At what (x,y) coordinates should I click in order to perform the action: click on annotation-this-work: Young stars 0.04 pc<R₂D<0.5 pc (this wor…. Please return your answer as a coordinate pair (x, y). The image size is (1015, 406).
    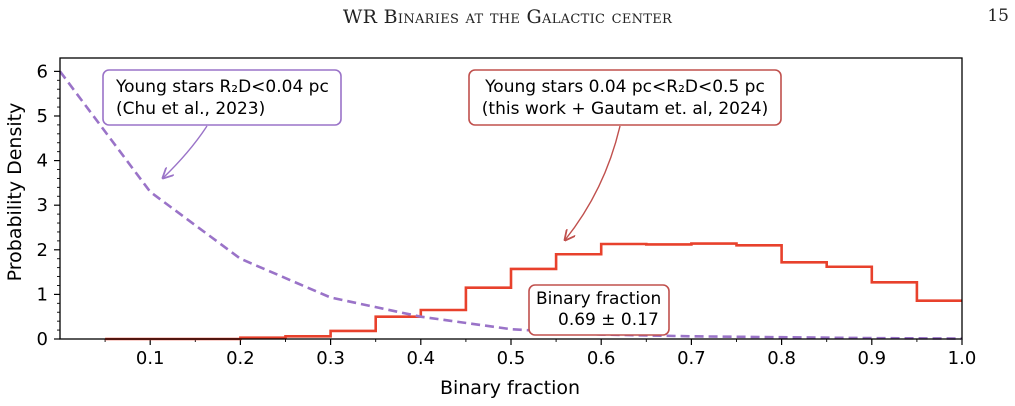
    Looking at the image, I should click on (625, 154).